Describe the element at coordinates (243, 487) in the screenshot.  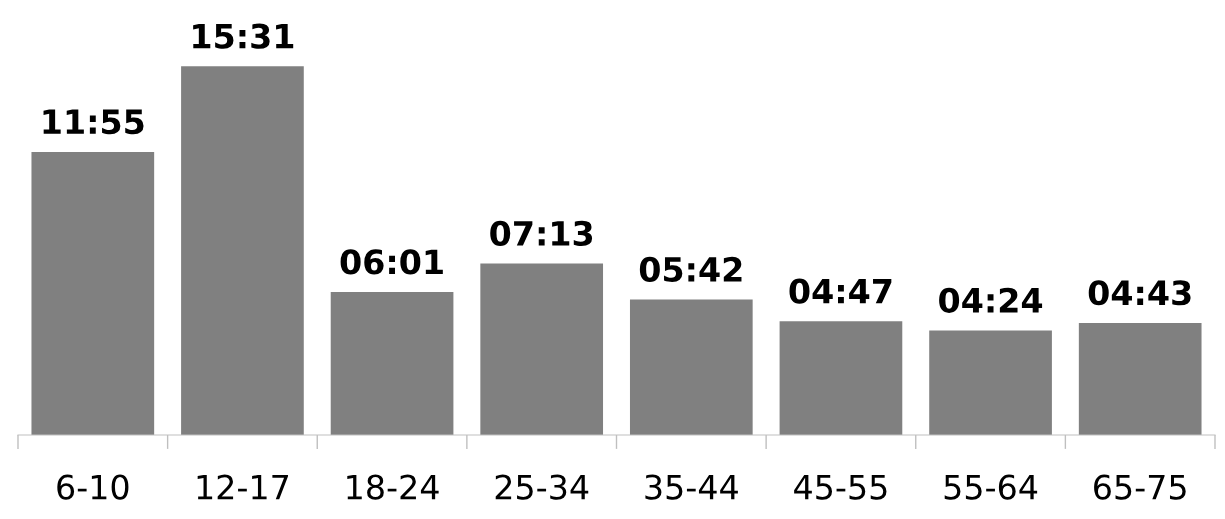
I see `x-tick-label: 12-17` at that location.